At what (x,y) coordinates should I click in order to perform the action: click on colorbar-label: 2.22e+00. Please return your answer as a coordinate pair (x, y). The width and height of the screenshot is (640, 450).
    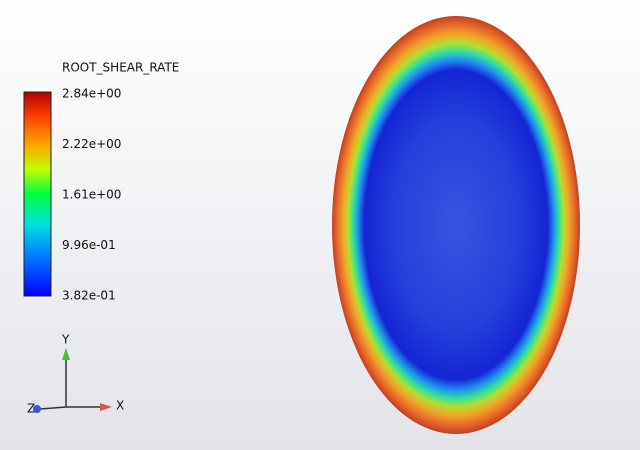
    Looking at the image, I should click on (91, 144).